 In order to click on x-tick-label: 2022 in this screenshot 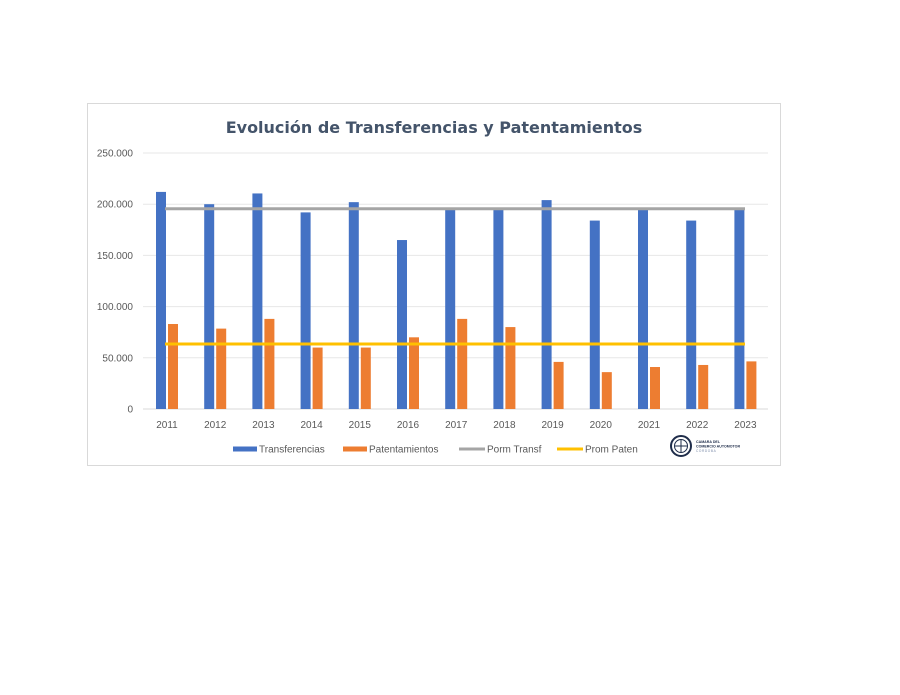, I will do `click(697, 425)`.